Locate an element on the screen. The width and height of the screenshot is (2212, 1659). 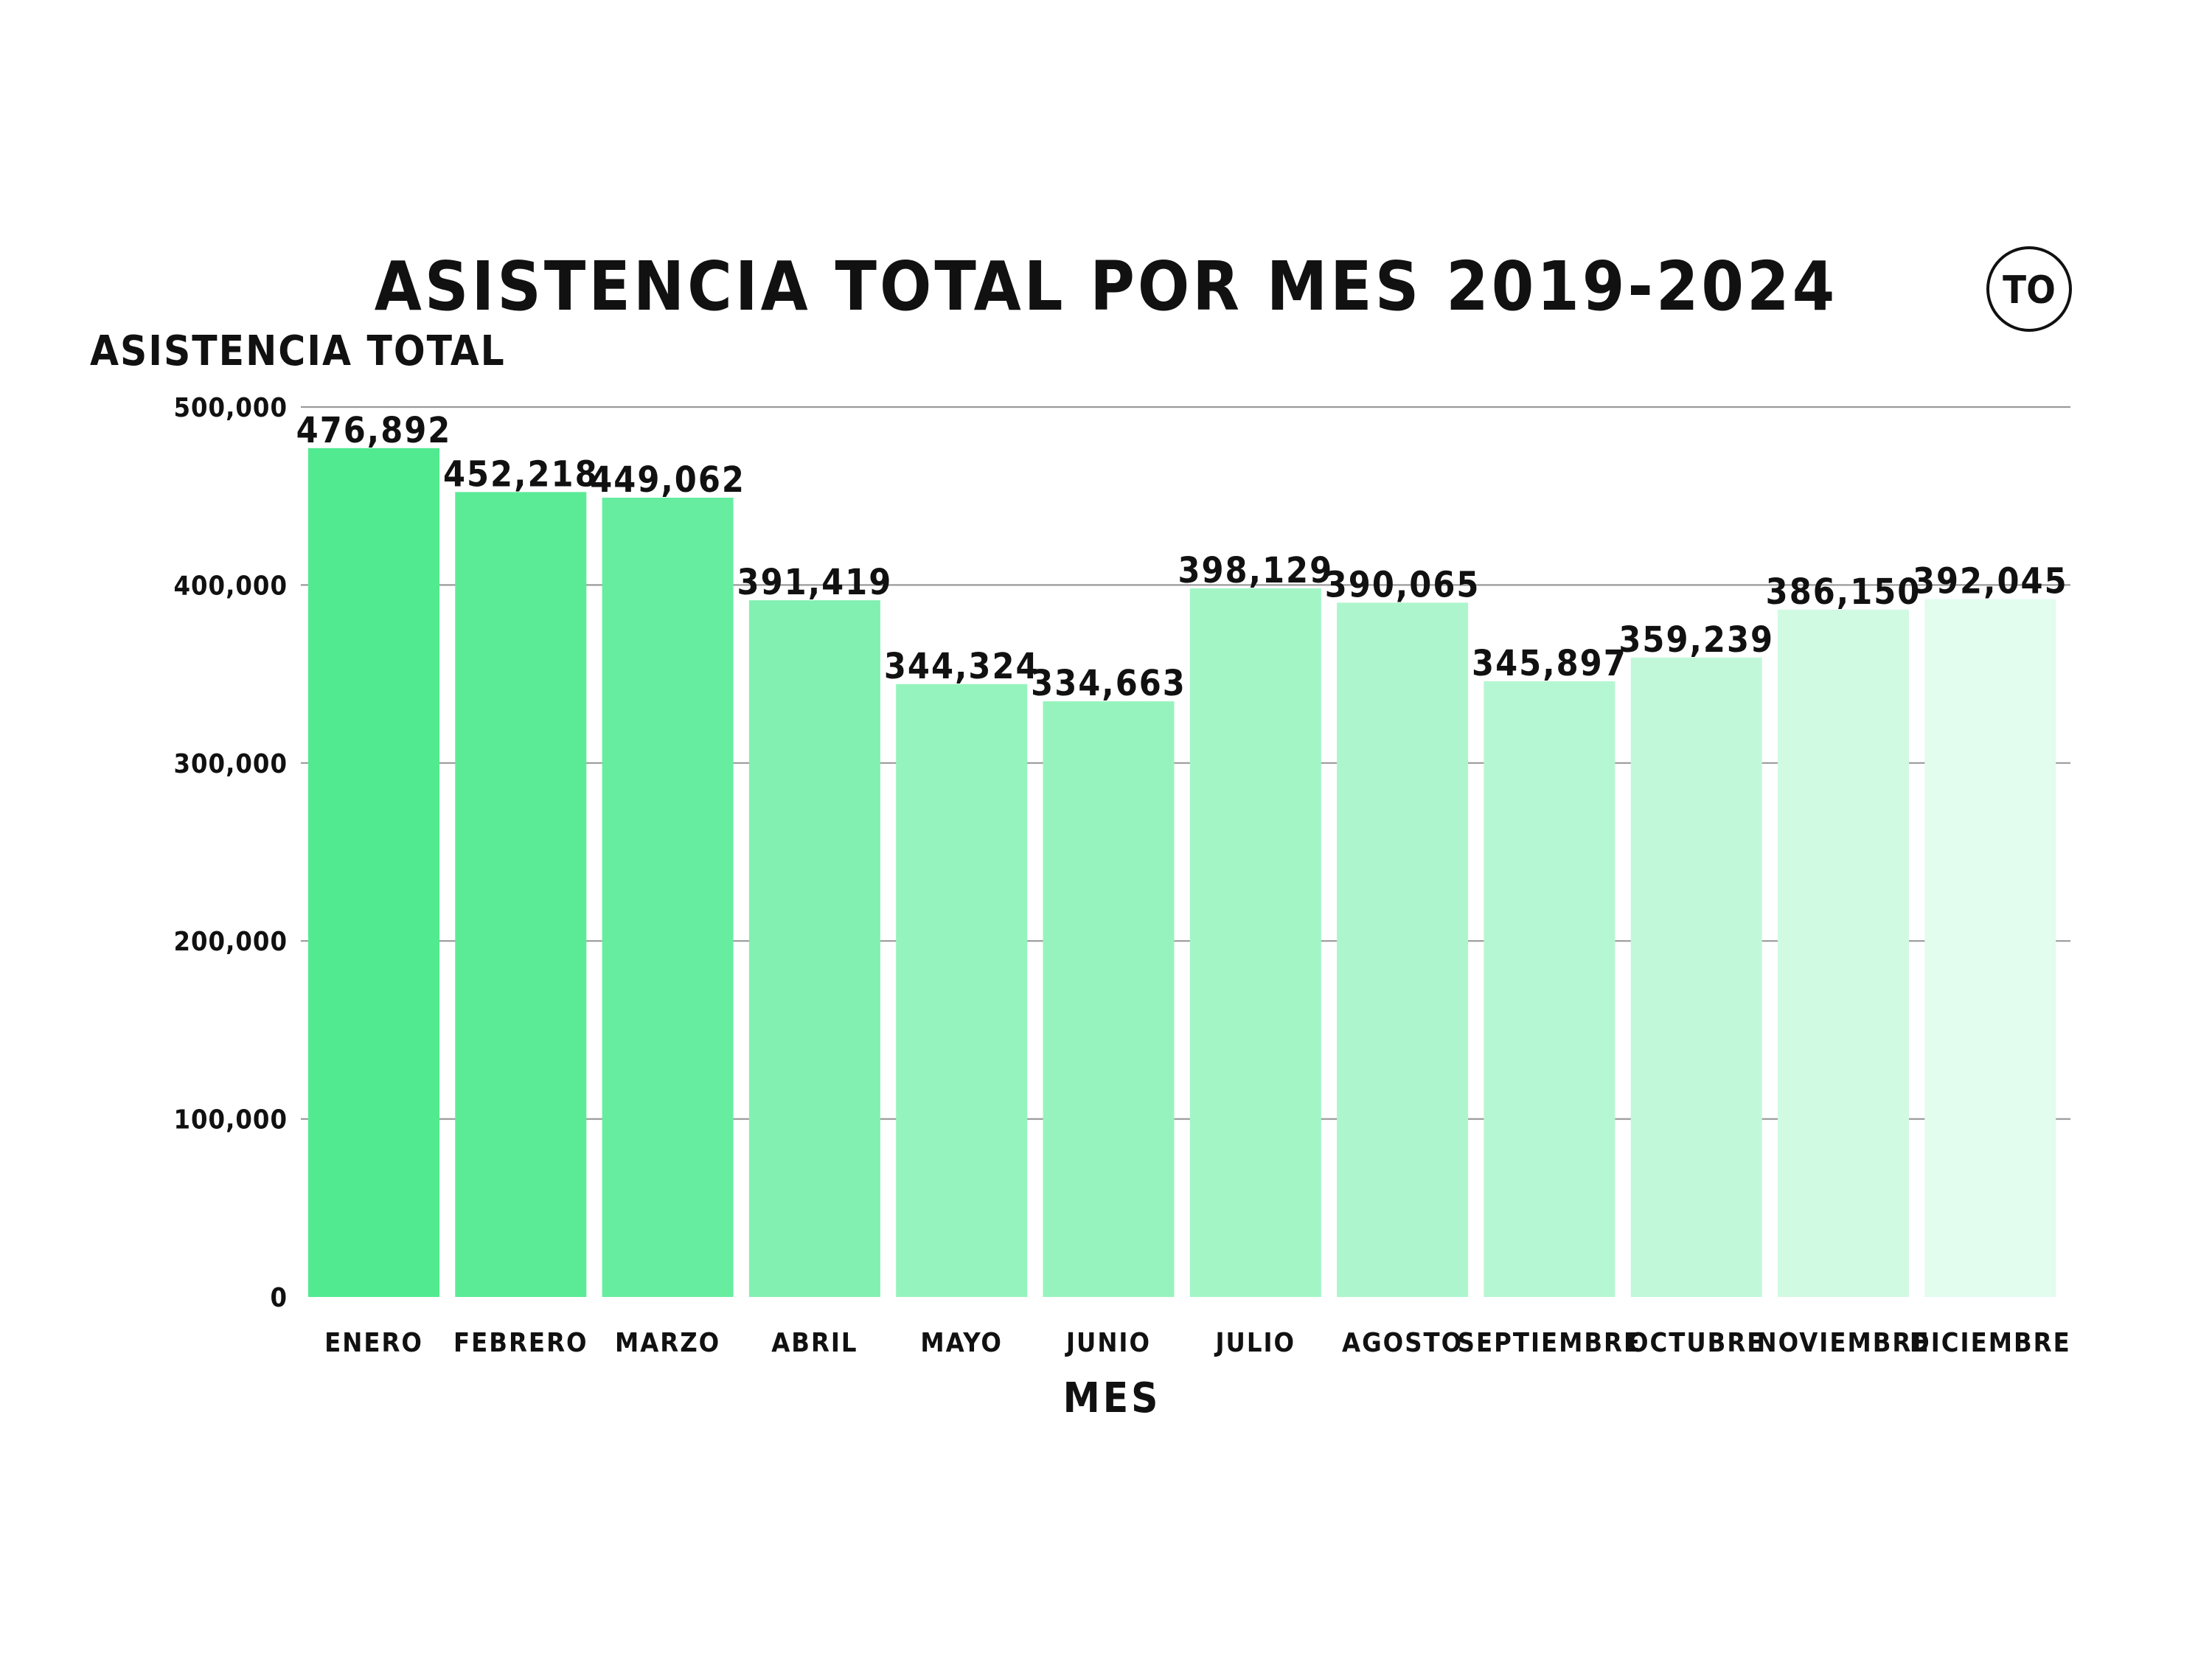
x-tick-label: NOVIEMBRE is located at coordinates (1843, 1343).